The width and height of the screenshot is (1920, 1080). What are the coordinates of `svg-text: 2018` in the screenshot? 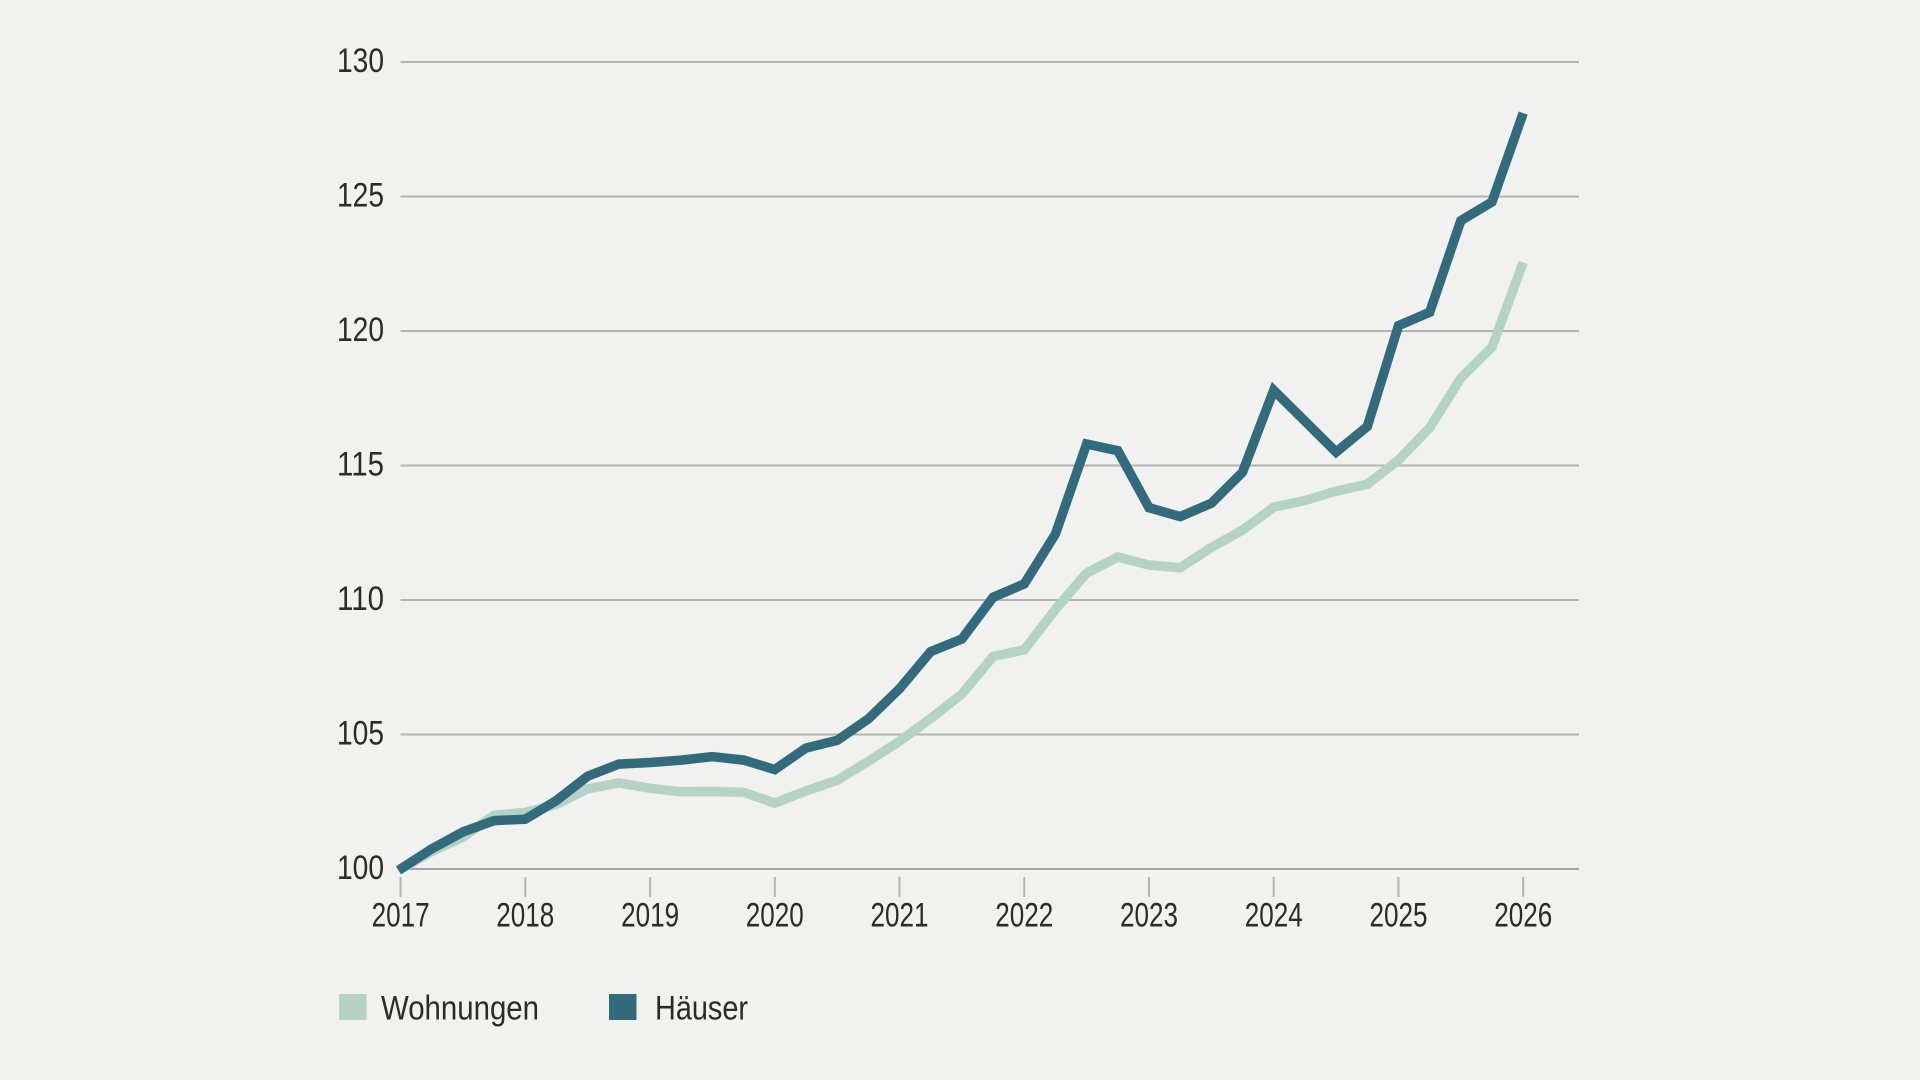 It's located at (525, 916).